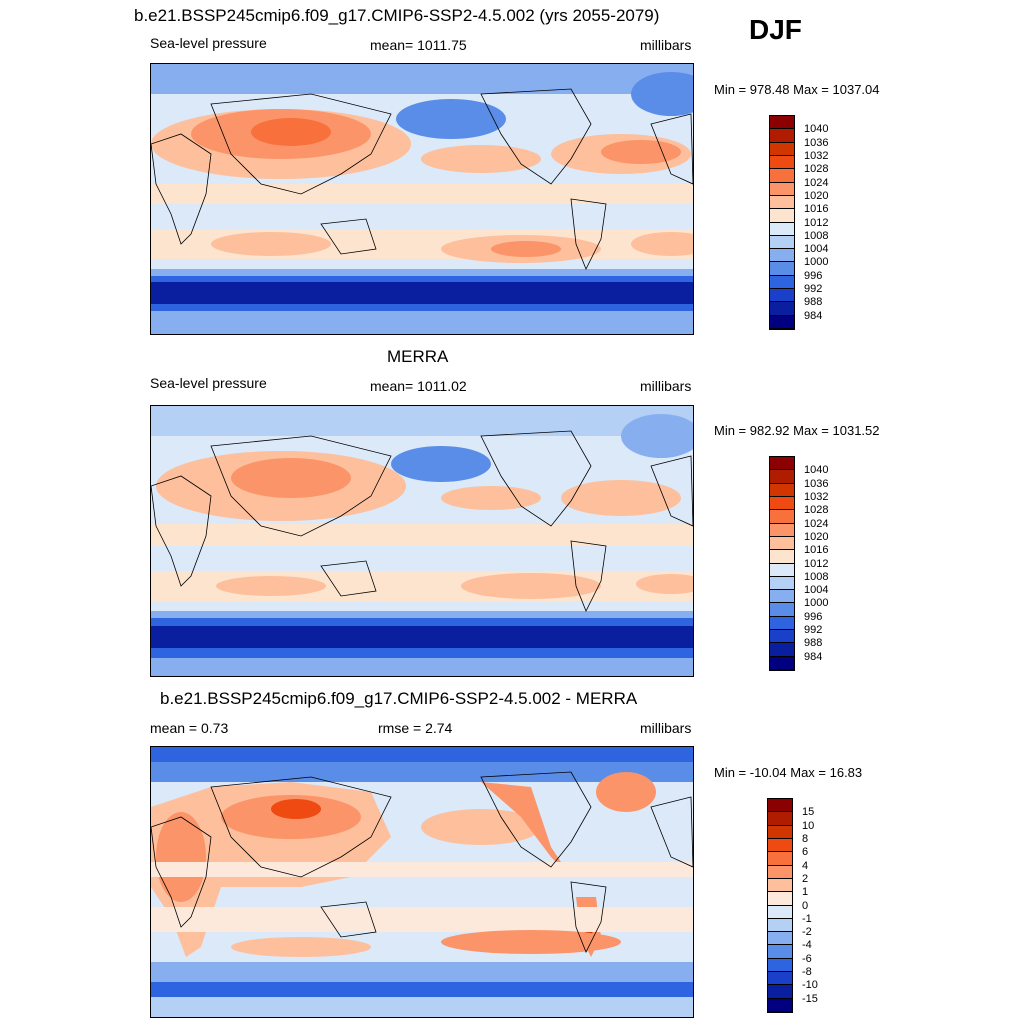 Image resolution: width=1024 pixels, height=1024 pixels. What do you see at coordinates (418, 45) in the screenshot?
I see `panel1-mean-label: mean= 1011.75` at bounding box center [418, 45].